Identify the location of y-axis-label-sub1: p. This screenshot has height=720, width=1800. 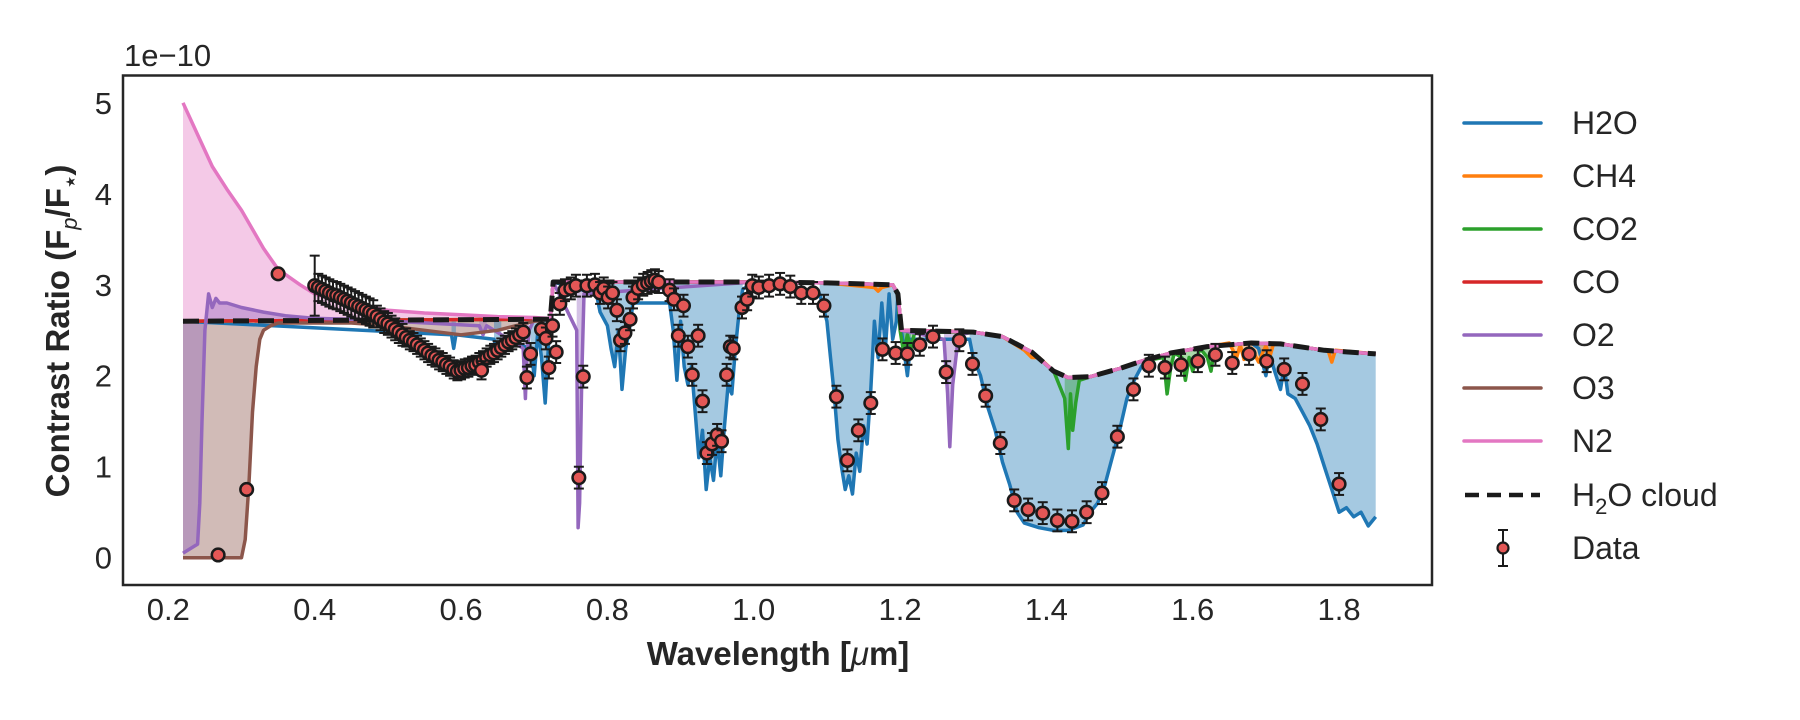
(69, 223).